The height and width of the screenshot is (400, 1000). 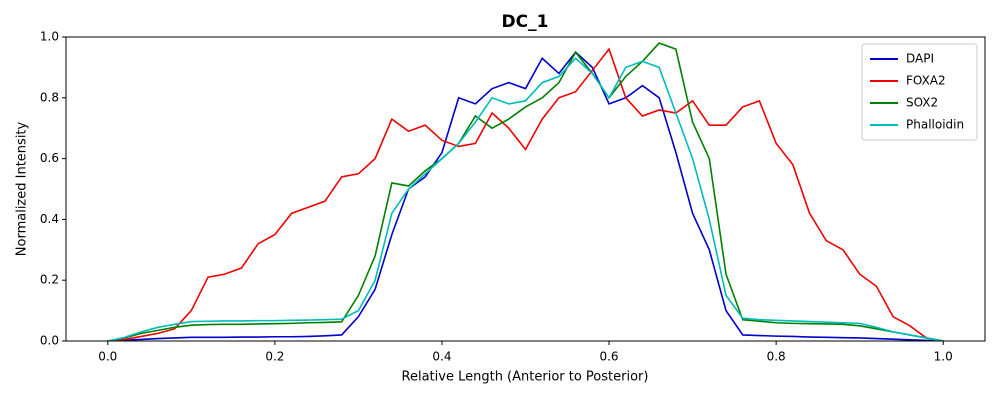 What do you see at coordinates (525, 377) in the screenshot?
I see `x-axis-label: Relative Length (Anterior to Posterior)` at bounding box center [525, 377].